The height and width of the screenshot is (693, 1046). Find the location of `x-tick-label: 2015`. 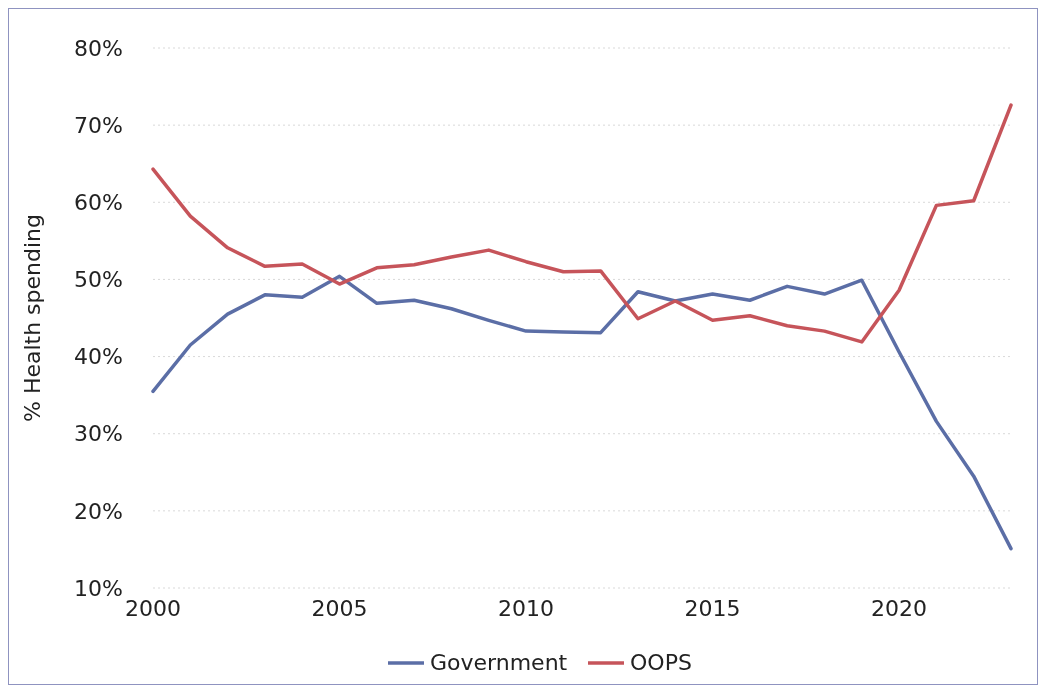

x-tick-label: 2015 is located at coordinates (712, 608).